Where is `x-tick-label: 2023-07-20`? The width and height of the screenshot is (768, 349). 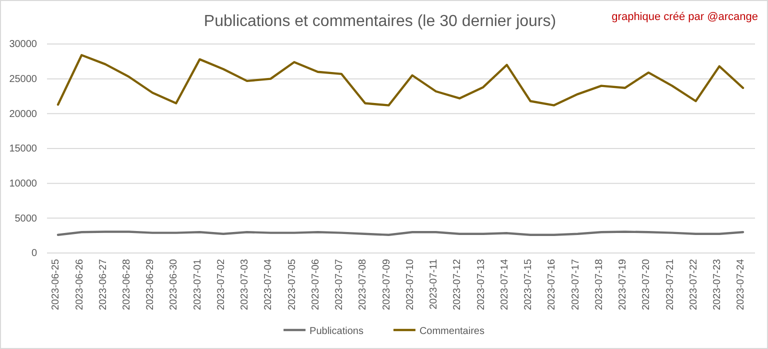
x-tick-label: 2023-07-20 is located at coordinates (646, 284).